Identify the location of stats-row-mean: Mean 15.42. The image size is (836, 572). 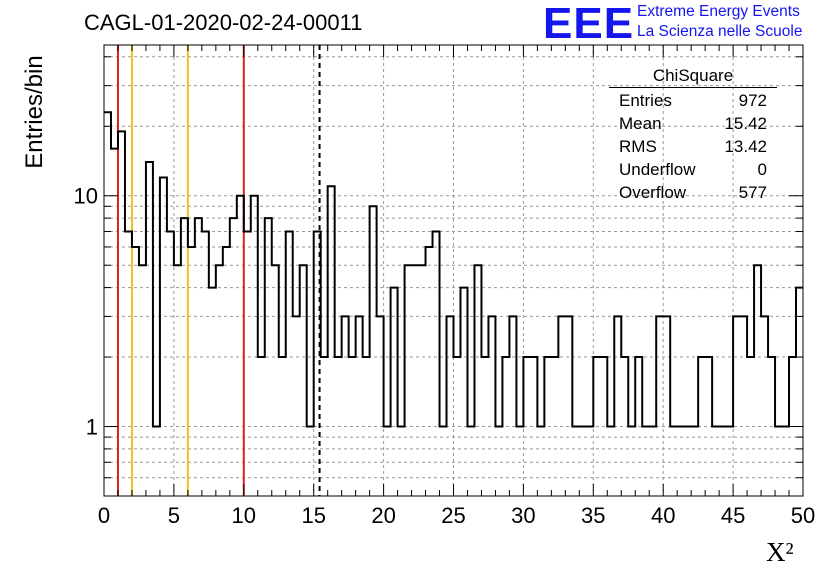
(693, 123).